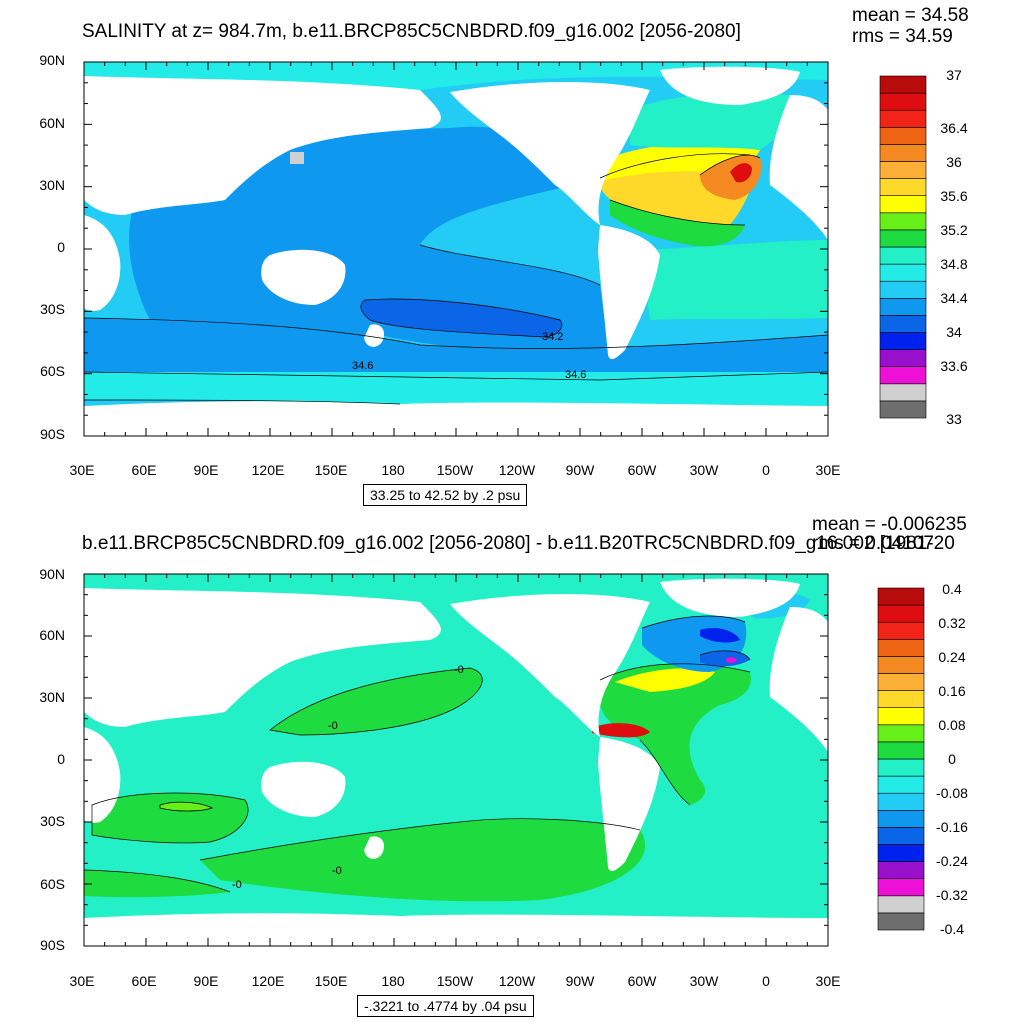 This screenshot has width=1024, height=1024. I want to click on arctic-ocean, so click(456, 76).